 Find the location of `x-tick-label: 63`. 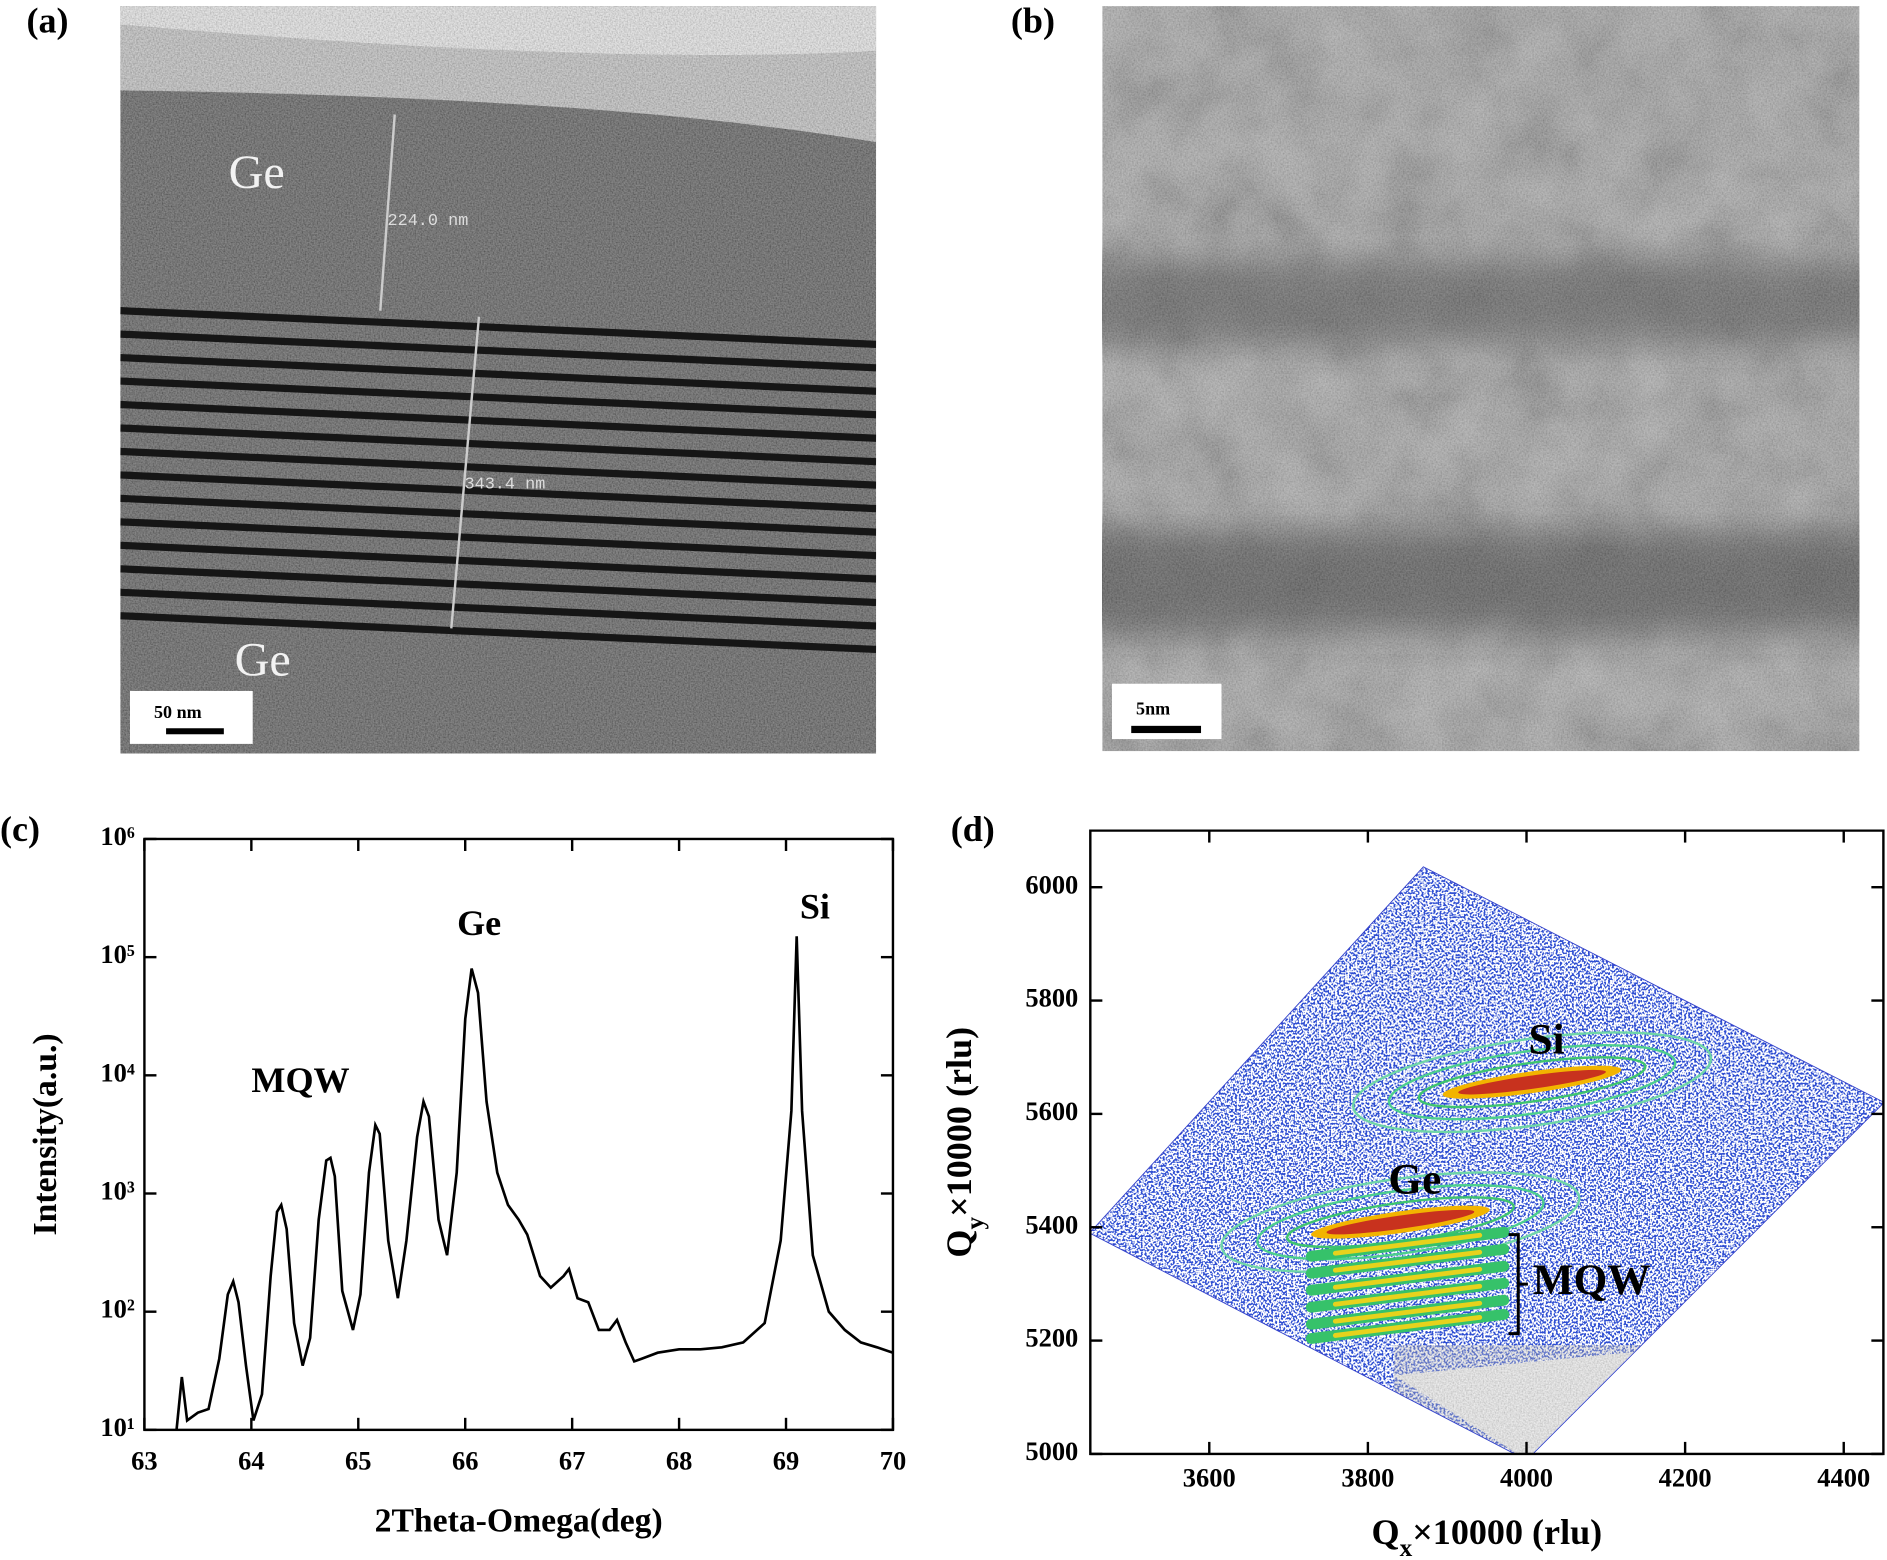

x-tick-label: 63 is located at coordinates (144, 1461).